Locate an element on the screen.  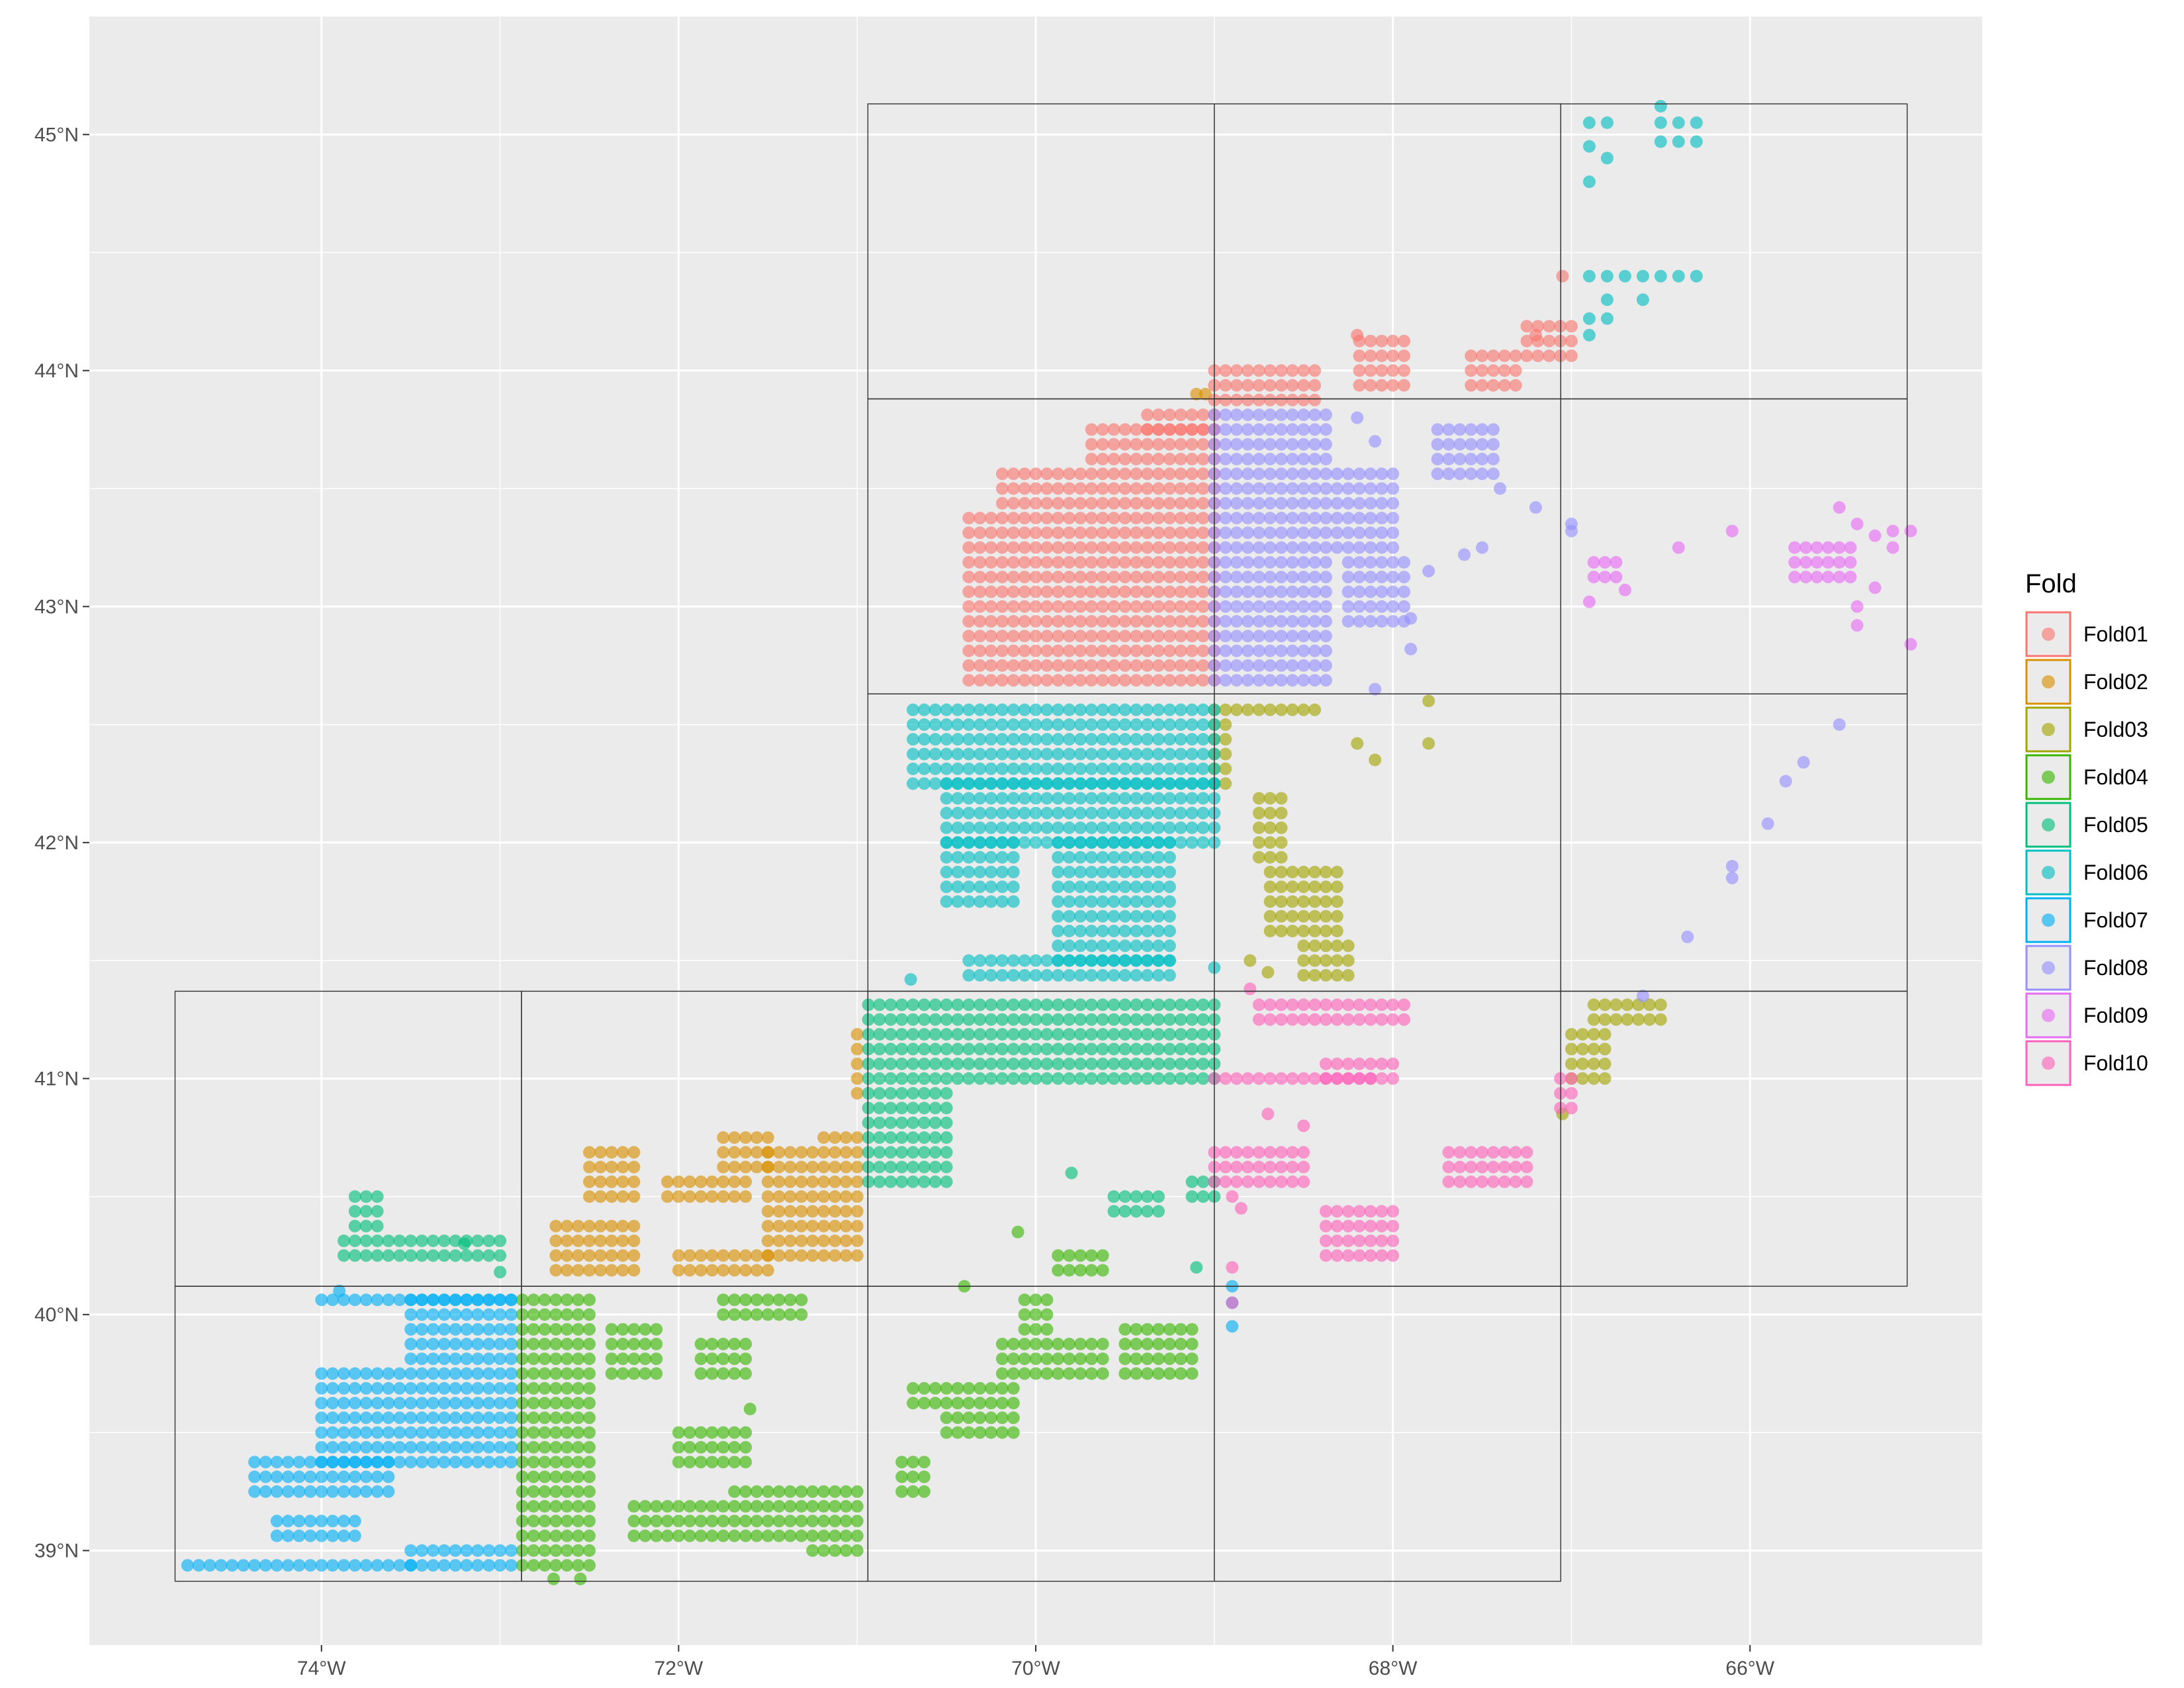
y-tick-label: 42°N is located at coordinates (57, 843).